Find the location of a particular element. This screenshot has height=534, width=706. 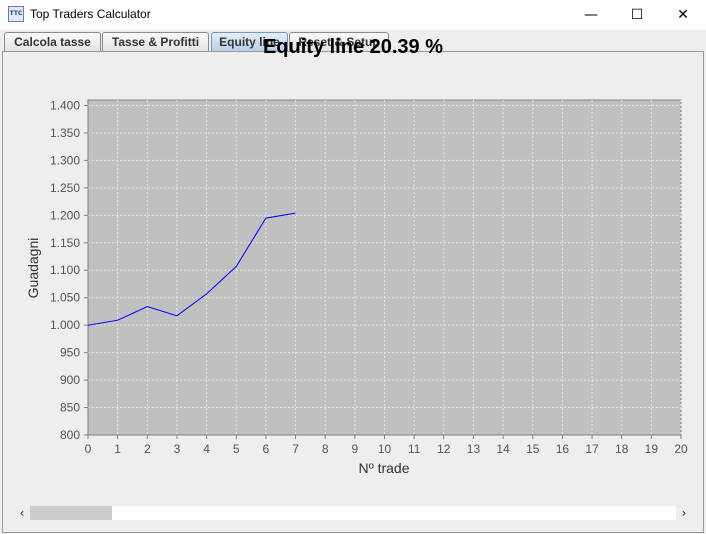

y-tick-label: 1.050 is located at coordinates (65, 298).